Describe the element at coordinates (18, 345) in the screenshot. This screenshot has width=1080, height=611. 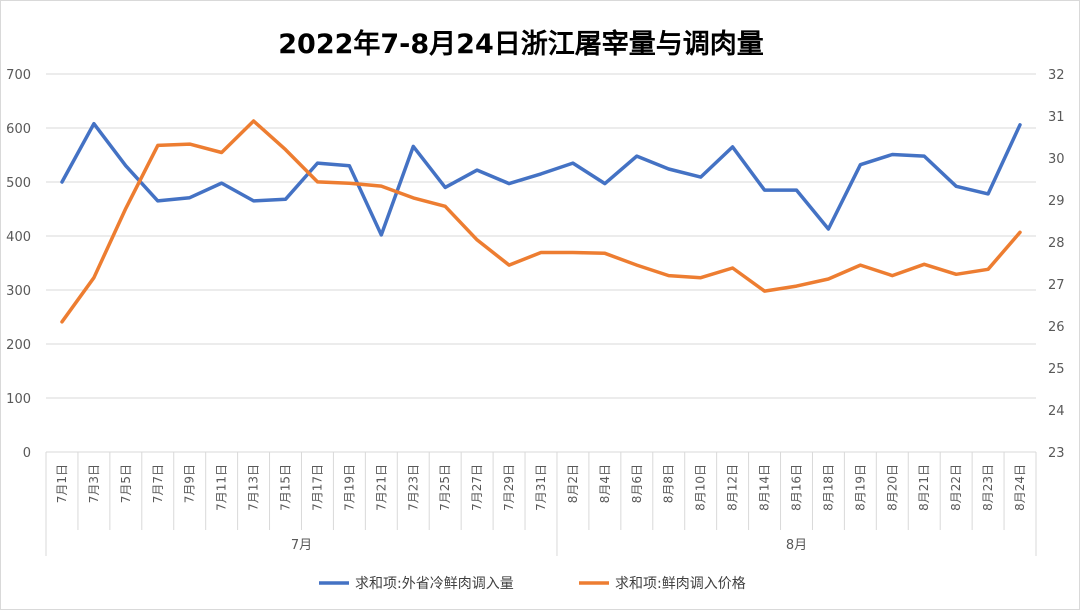
I see `left-tick-label: 200` at that location.